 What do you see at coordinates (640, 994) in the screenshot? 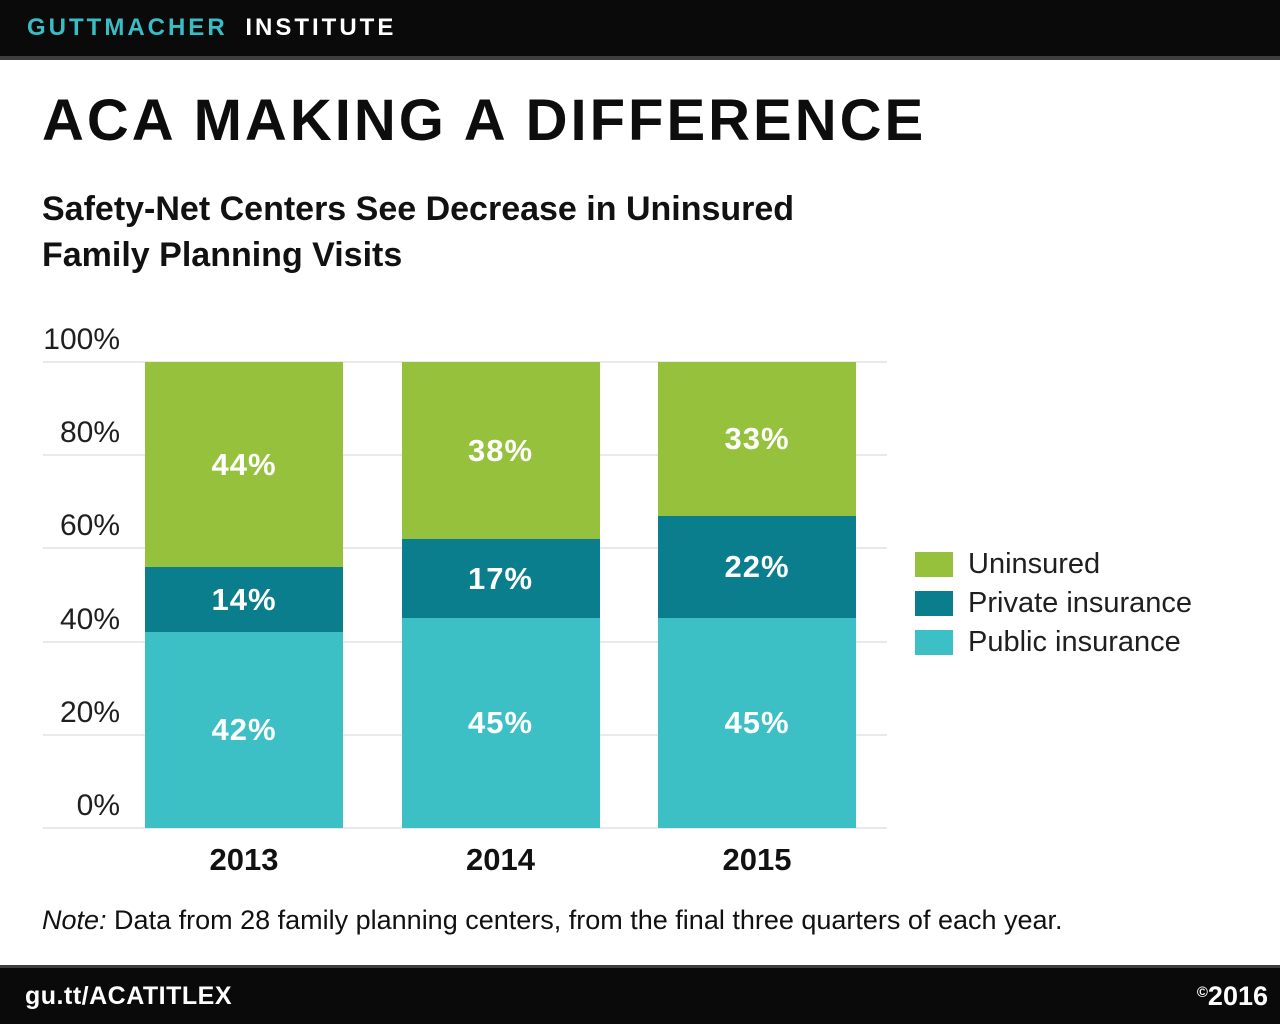
I see `footer-bar: gu.tt/ACATITLEX ©2016` at bounding box center [640, 994].